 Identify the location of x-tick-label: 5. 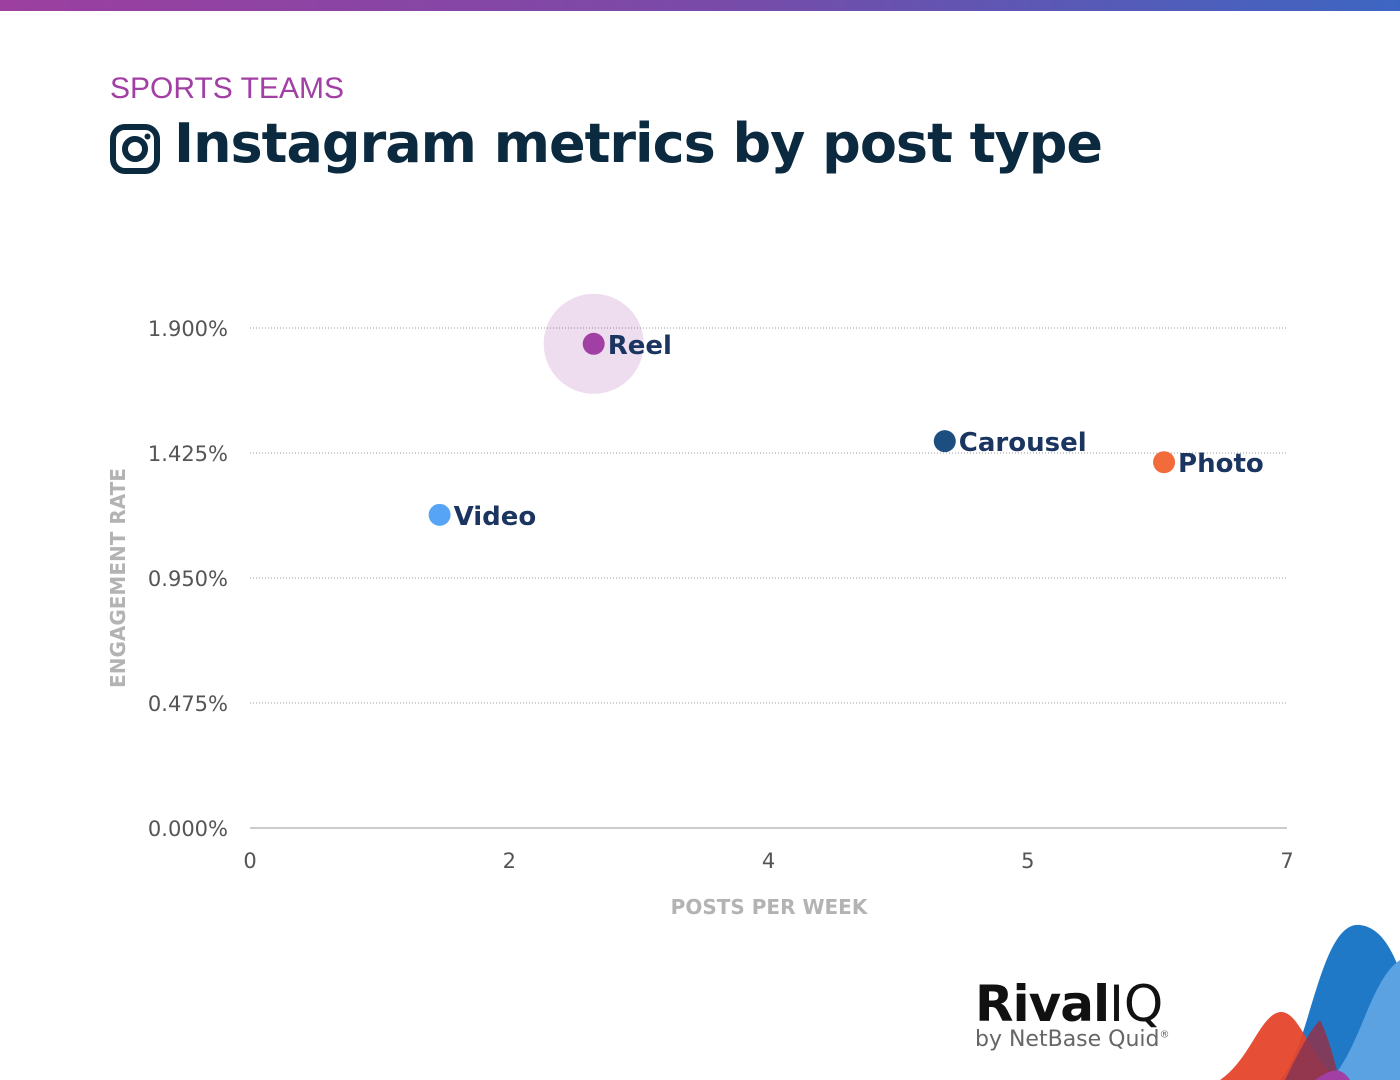
(1027, 861).